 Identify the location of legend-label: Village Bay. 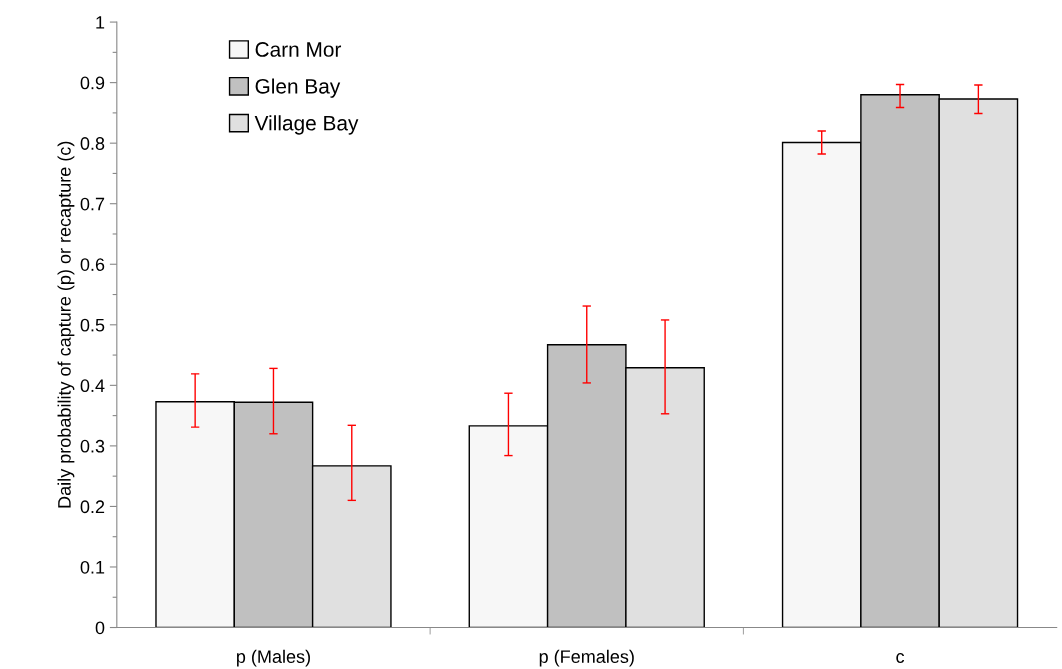
(306, 125).